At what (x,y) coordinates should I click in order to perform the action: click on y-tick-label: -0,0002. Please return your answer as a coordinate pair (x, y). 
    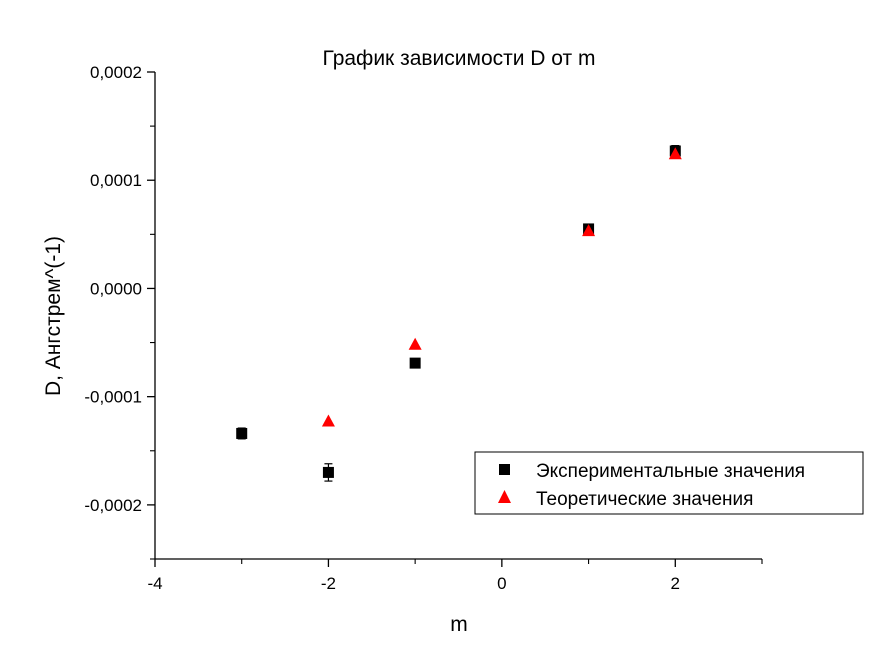
    Looking at the image, I should click on (113, 505).